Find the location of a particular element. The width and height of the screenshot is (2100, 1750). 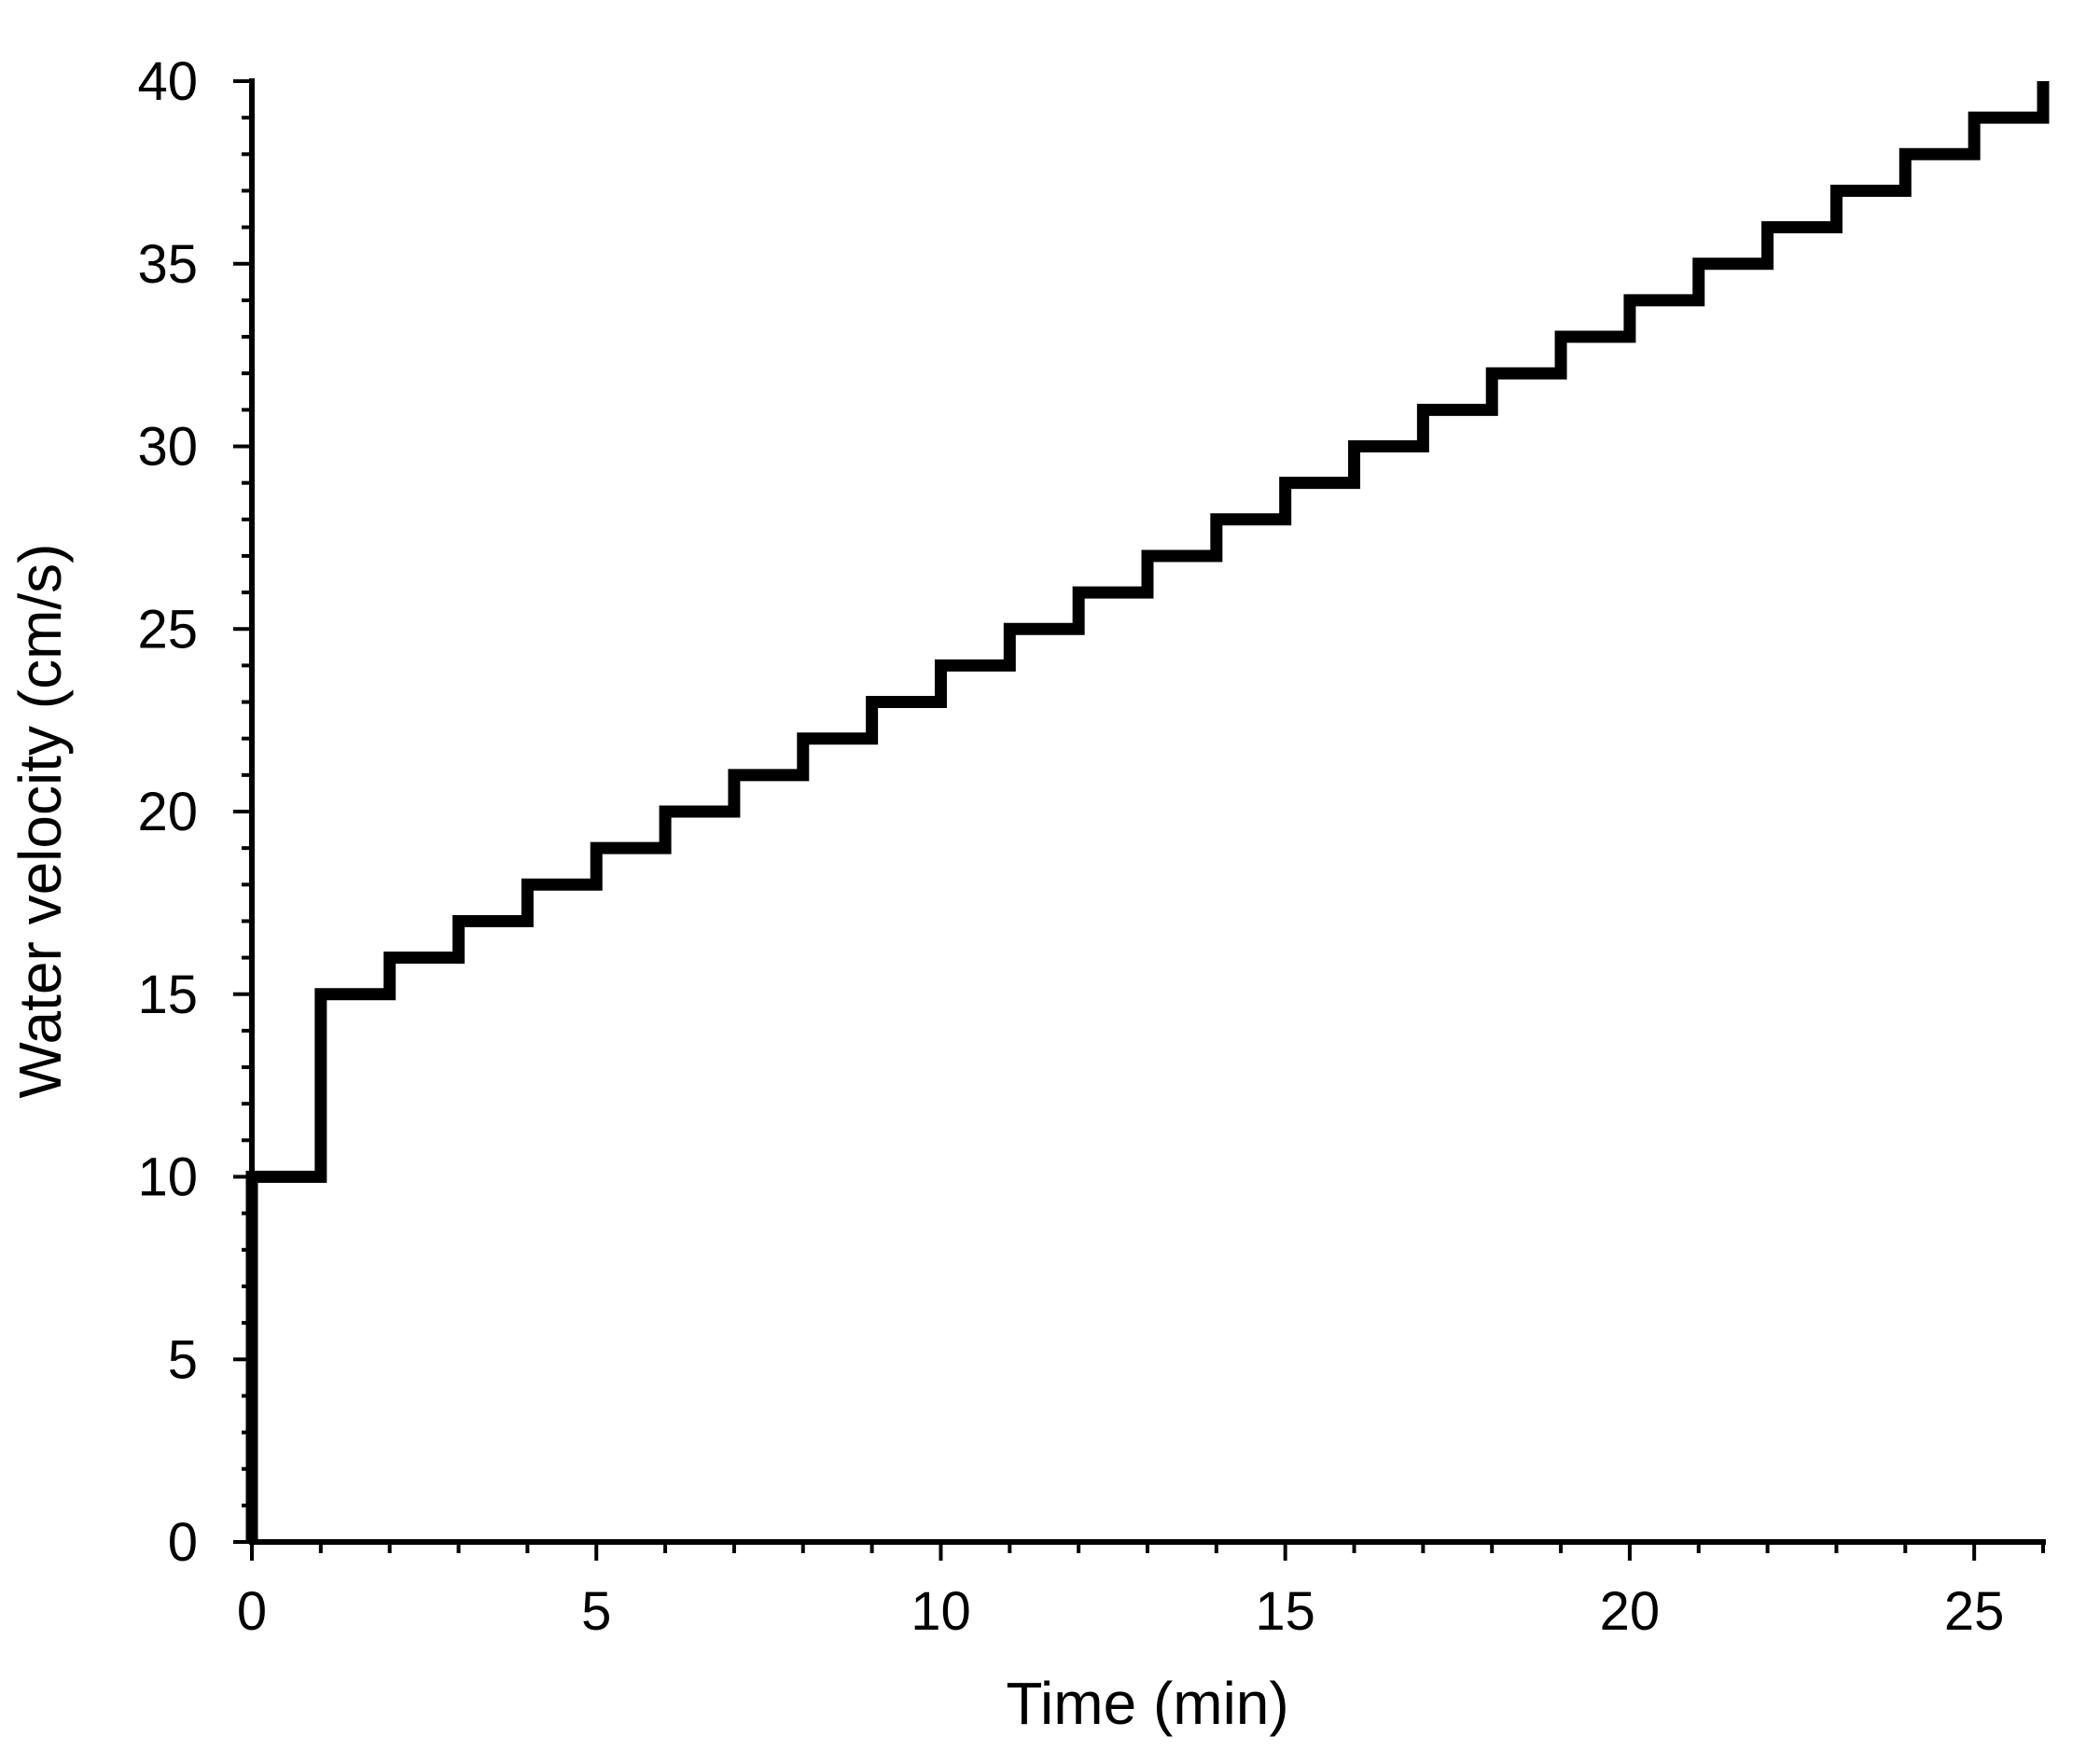

y-tick-label: 10 is located at coordinates (167, 1177).